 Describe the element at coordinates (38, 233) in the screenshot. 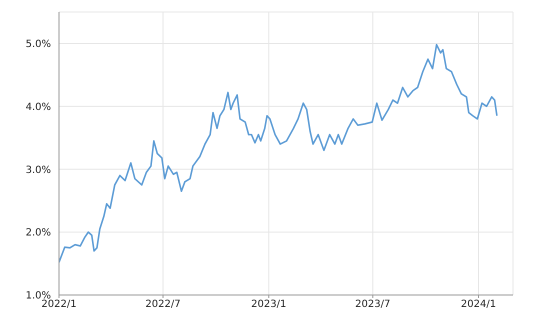

I see `y-tick-label: 2.0%` at that location.